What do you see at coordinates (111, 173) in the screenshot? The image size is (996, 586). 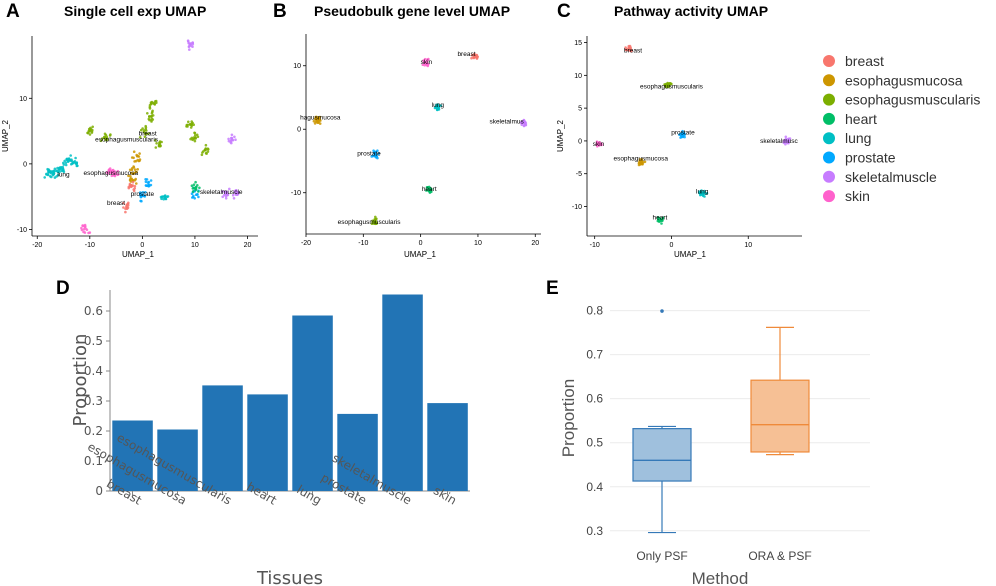 I see `cluster-label: esophagusmucosa` at bounding box center [111, 173].